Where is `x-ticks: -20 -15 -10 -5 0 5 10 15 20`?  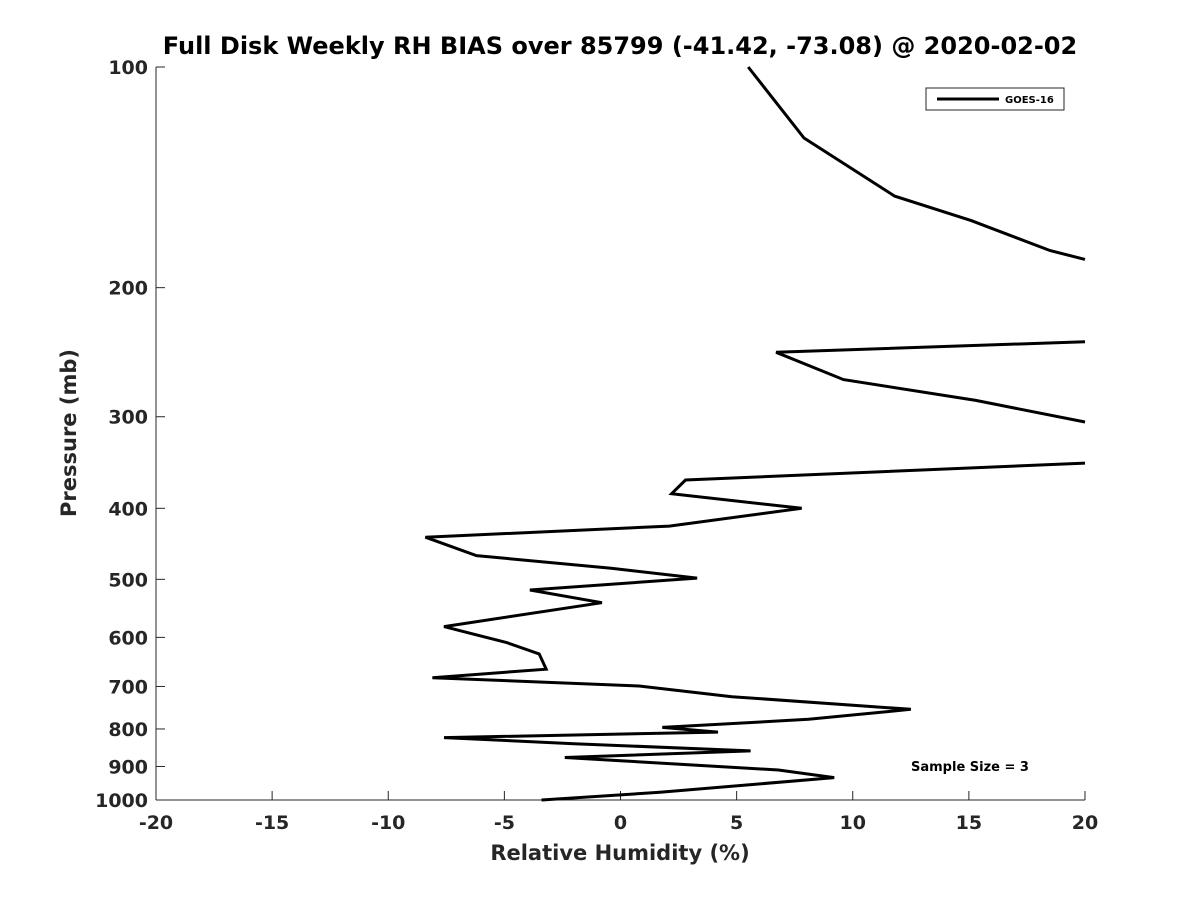
x-ticks: -20 -15 -10 -5 0 5 10 15 20 is located at coordinates (618, 812).